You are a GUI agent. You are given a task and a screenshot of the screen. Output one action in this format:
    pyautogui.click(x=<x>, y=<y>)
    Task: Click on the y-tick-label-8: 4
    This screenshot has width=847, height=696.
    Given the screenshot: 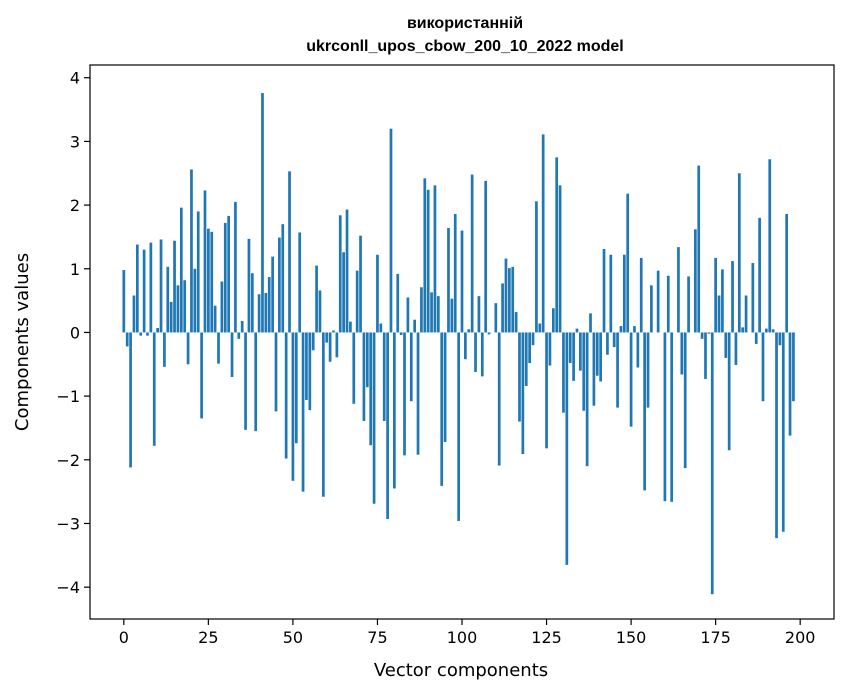 What is the action you would take?
    pyautogui.click(x=75, y=78)
    